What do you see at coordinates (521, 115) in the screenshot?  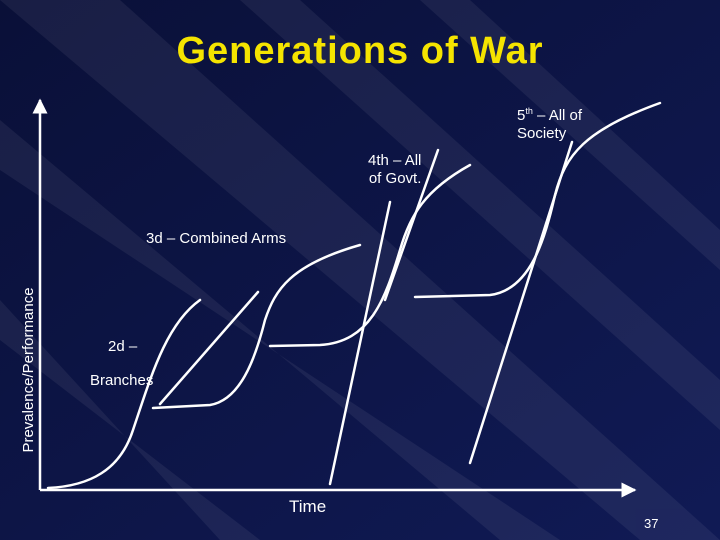 I see `label-5th-num: 5` at bounding box center [521, 115].